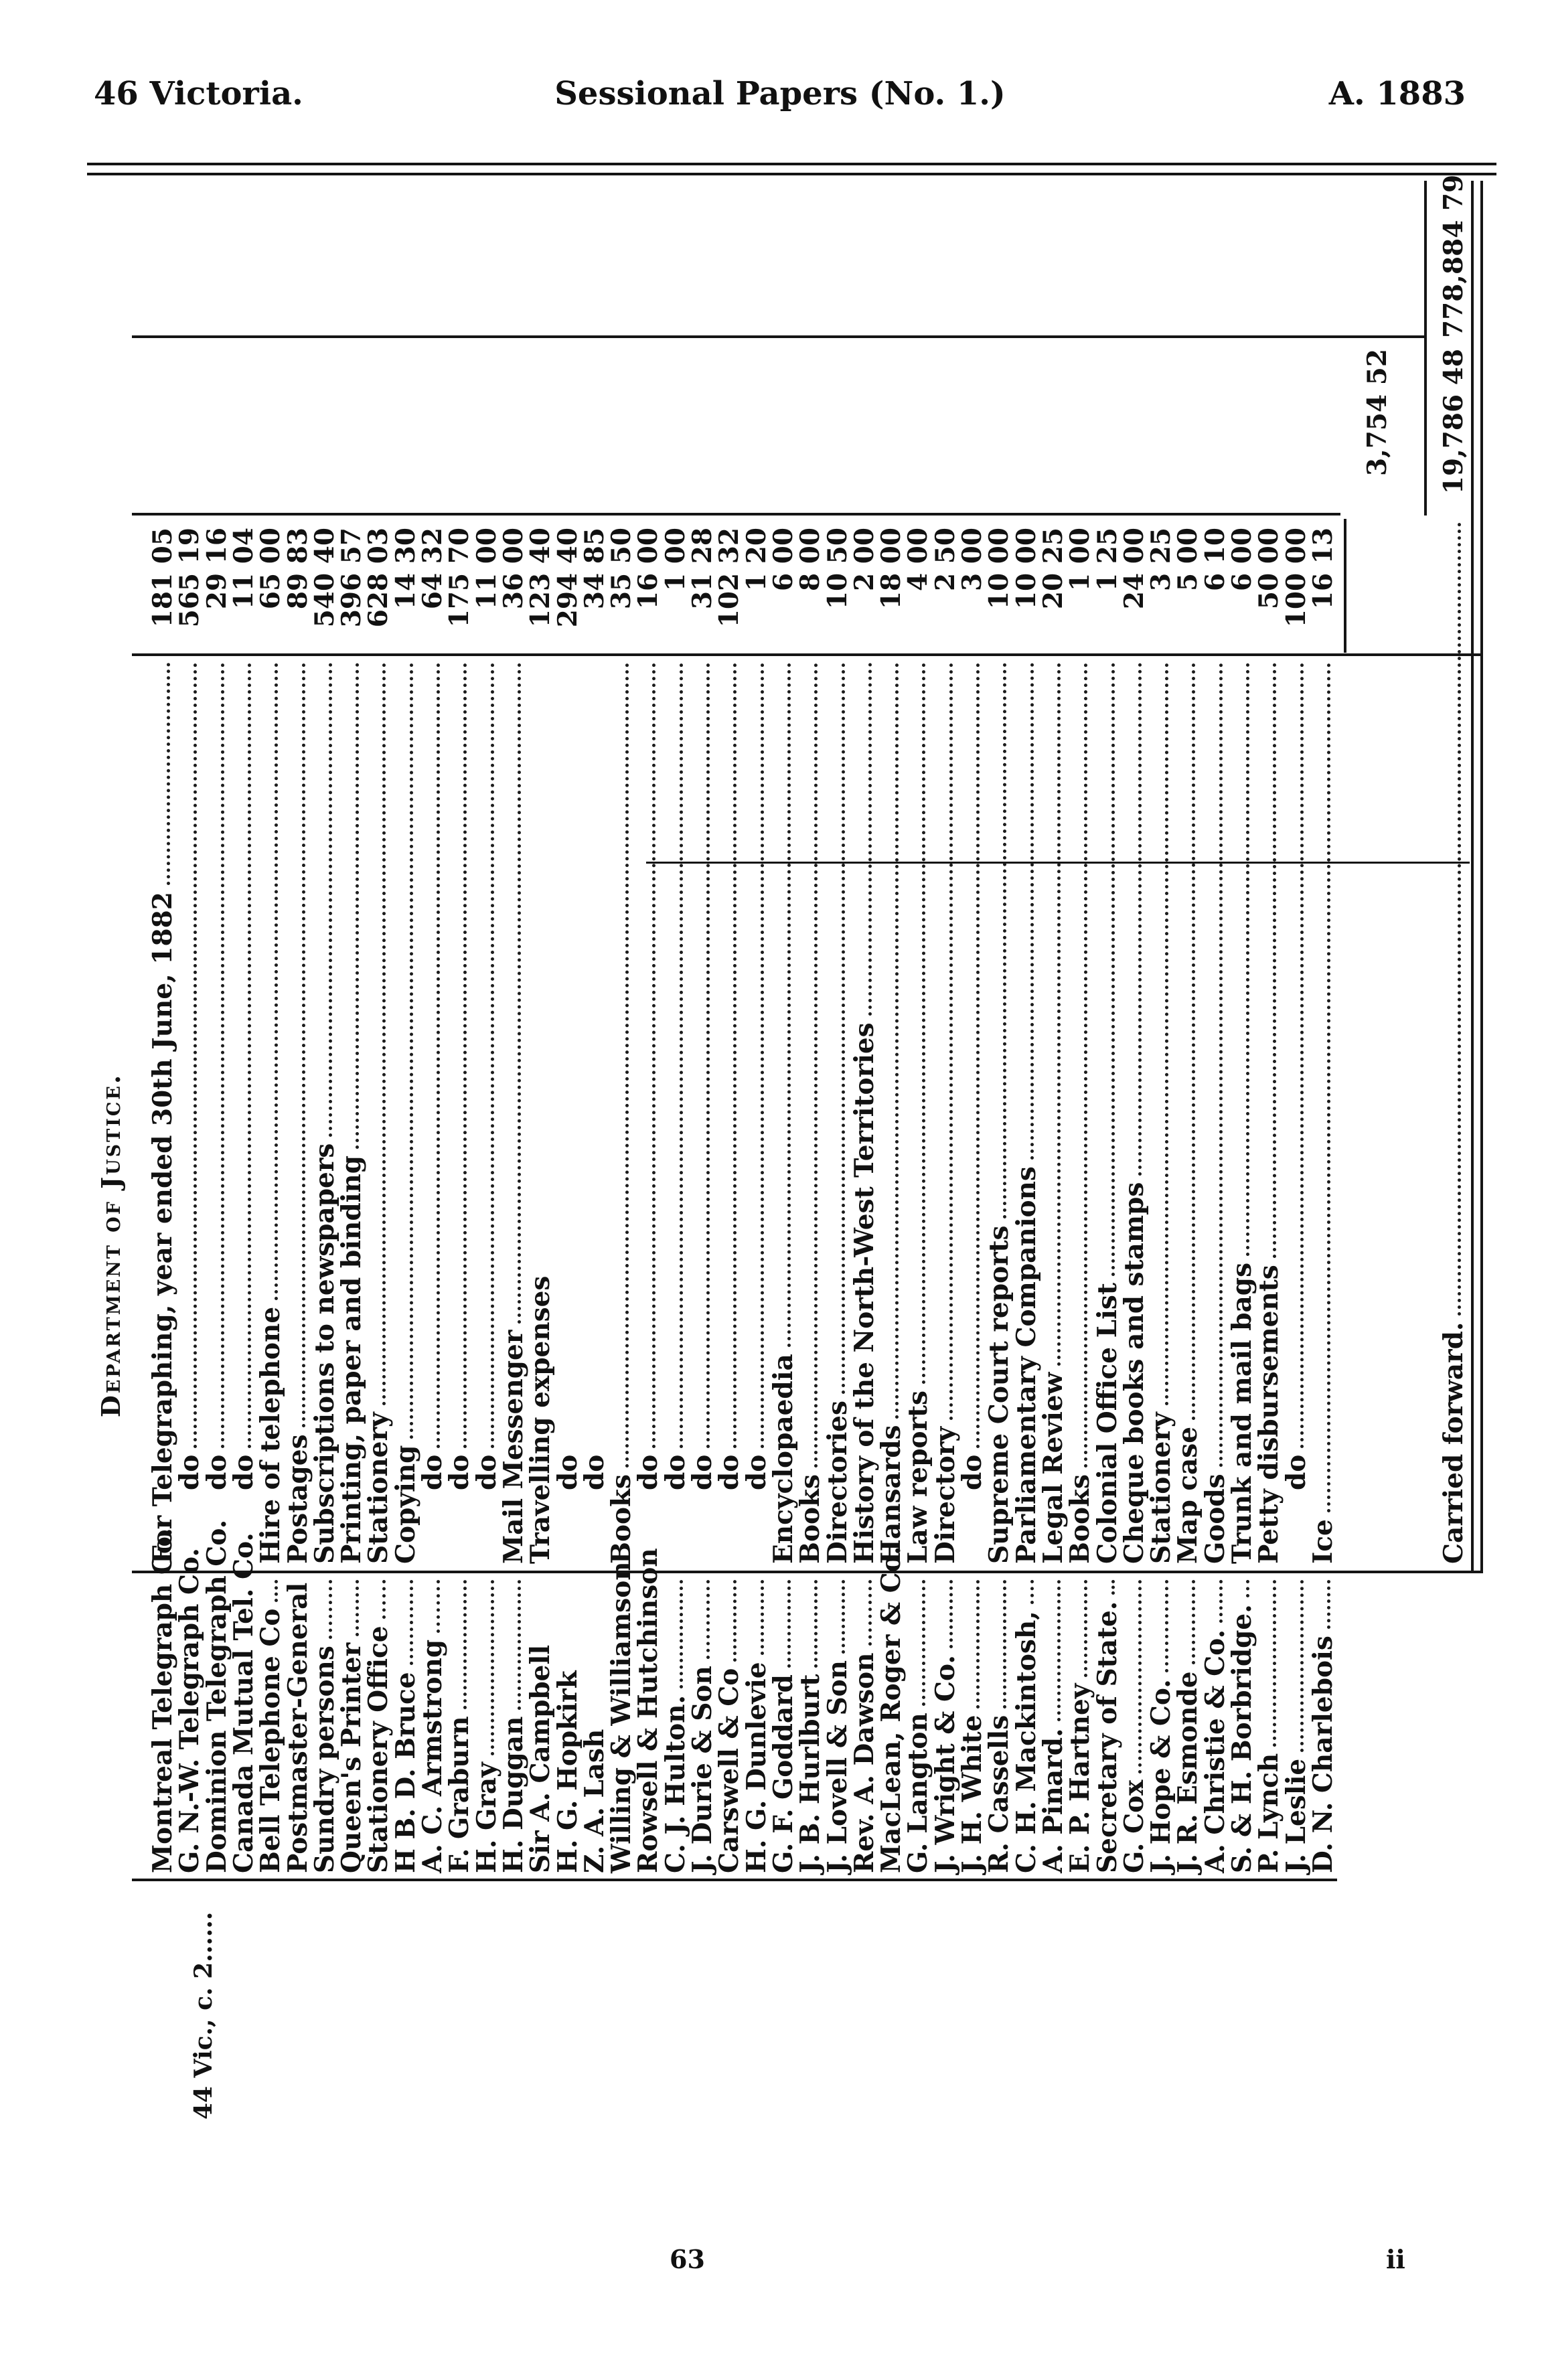  I want to click on payee-cell: Canada Mutual Tel. Co., so click(243, 1706).